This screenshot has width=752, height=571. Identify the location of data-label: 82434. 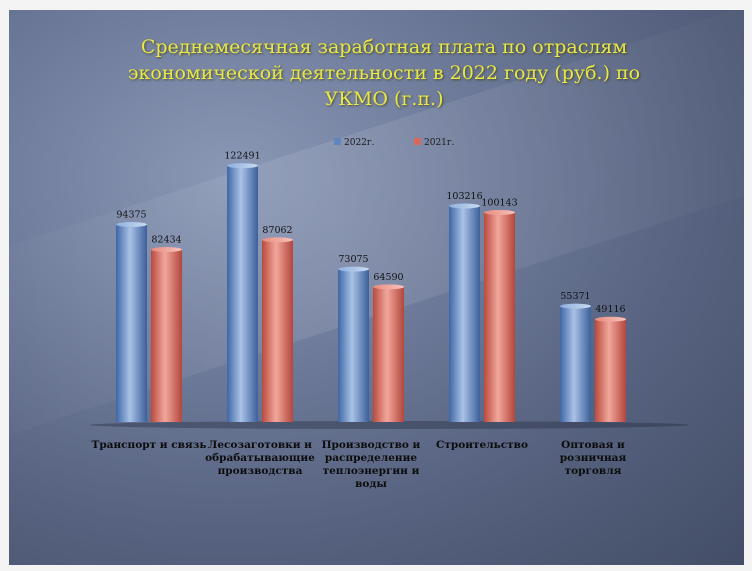
(166, 240).